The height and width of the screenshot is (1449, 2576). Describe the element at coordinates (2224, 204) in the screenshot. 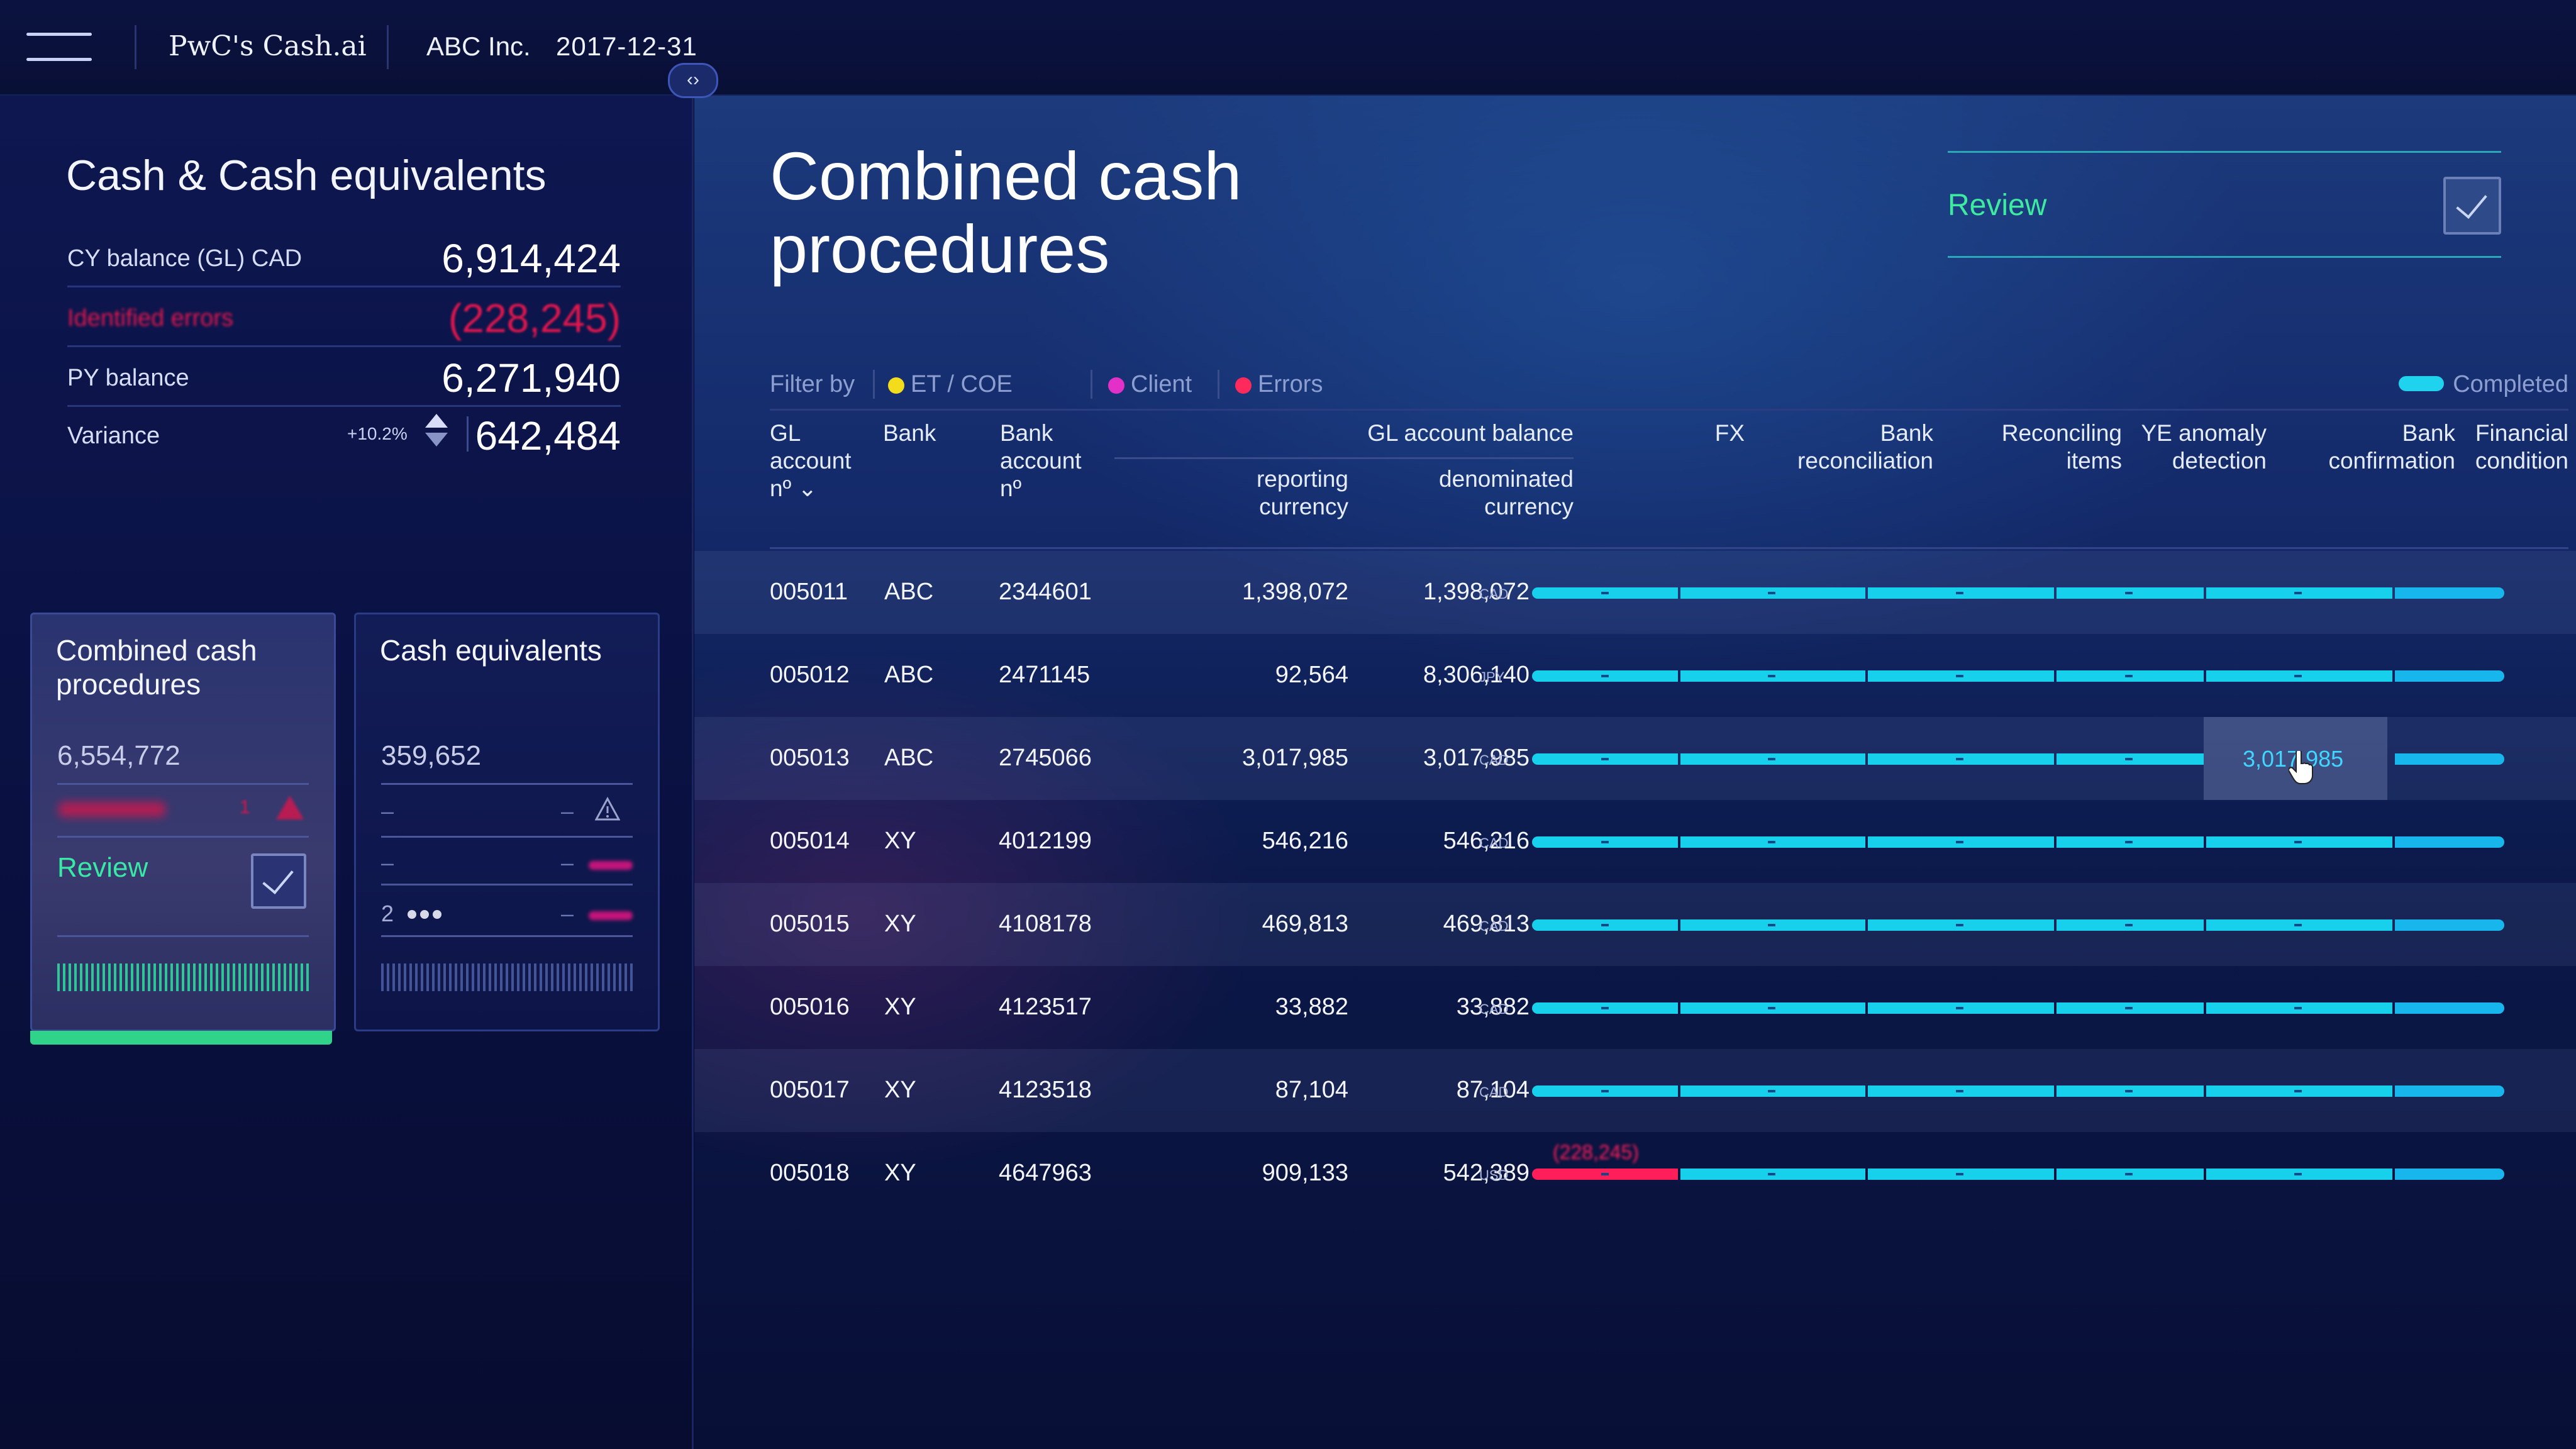

I see `review-section: Review` at that location.